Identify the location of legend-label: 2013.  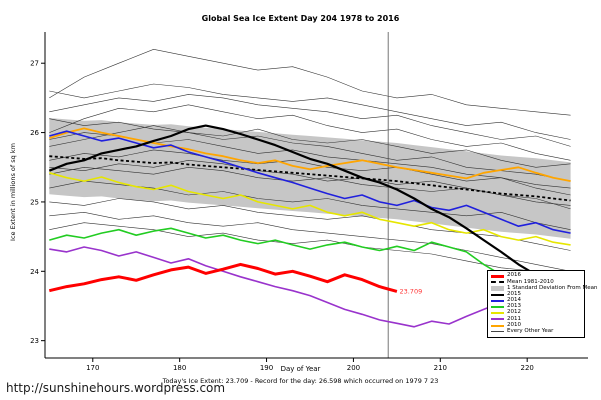
(514, 306).